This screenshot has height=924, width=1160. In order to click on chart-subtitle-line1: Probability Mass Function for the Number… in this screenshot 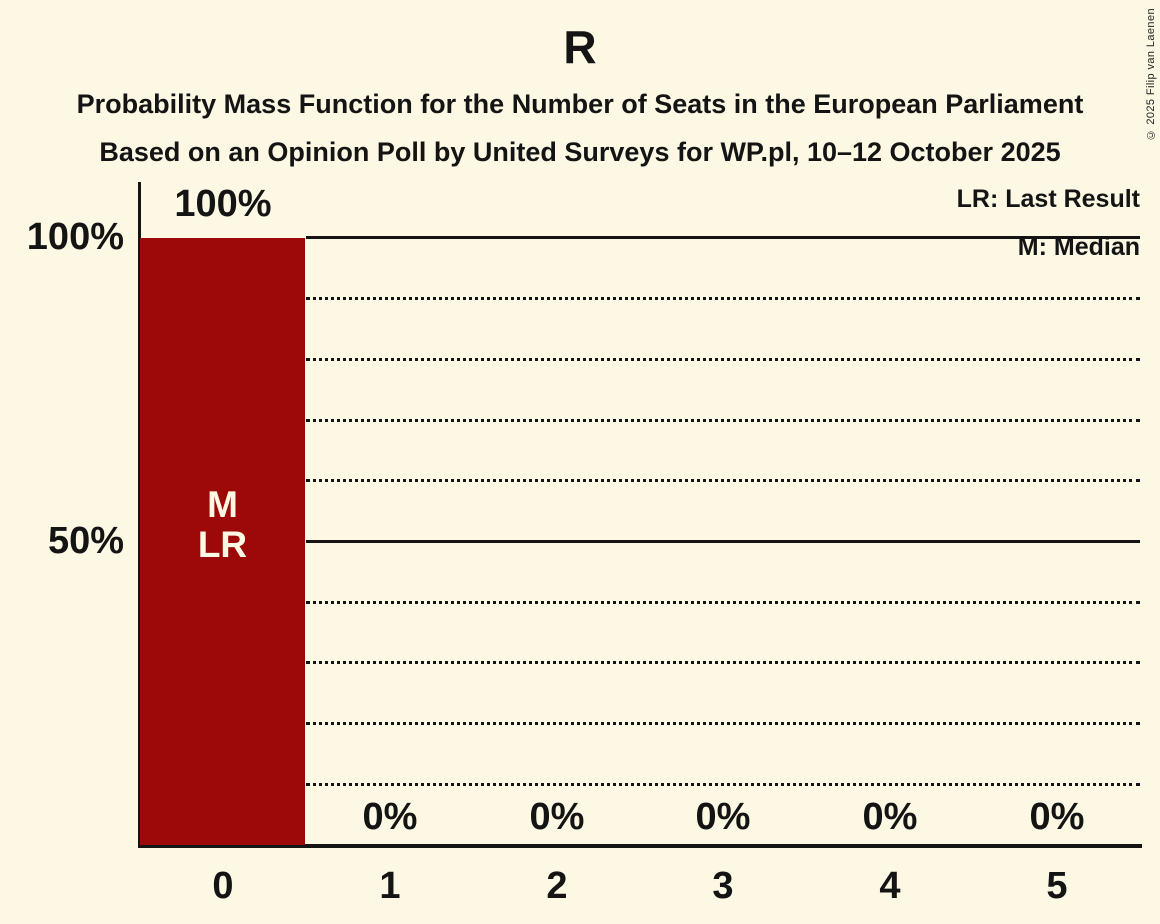, I will do `click(580, 104)`.